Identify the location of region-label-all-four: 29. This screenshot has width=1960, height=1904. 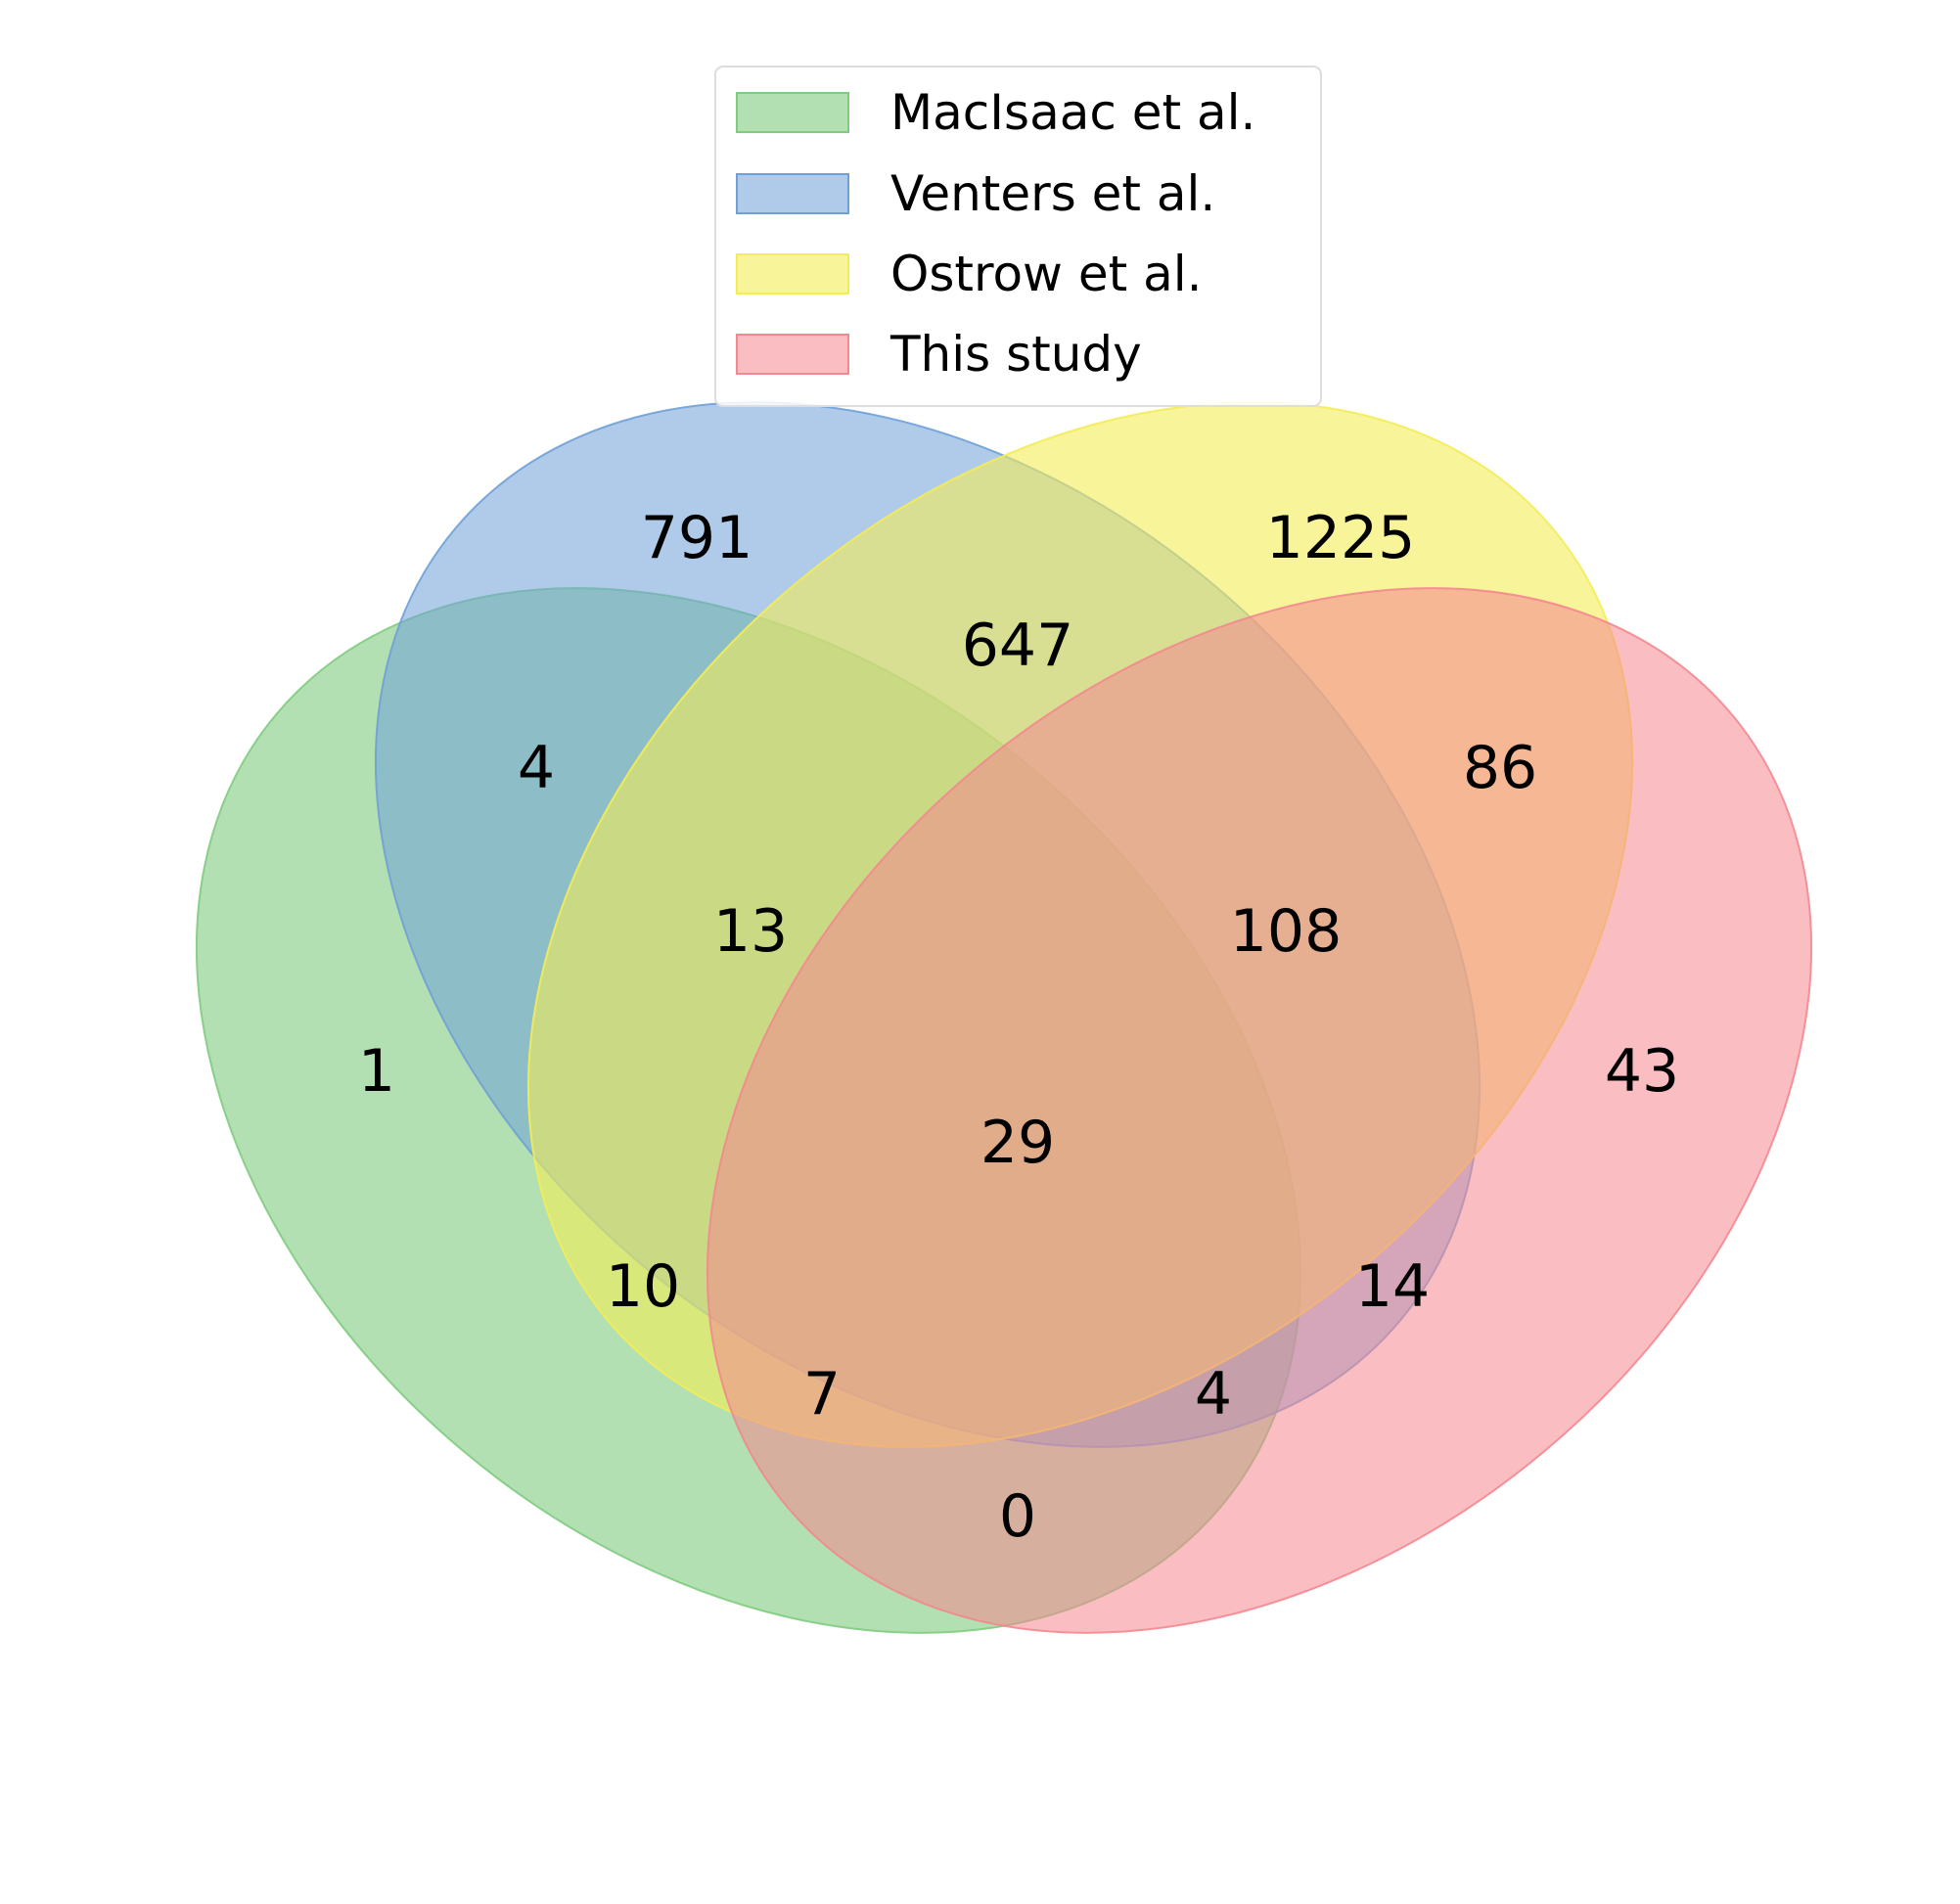
(1017, 1143).